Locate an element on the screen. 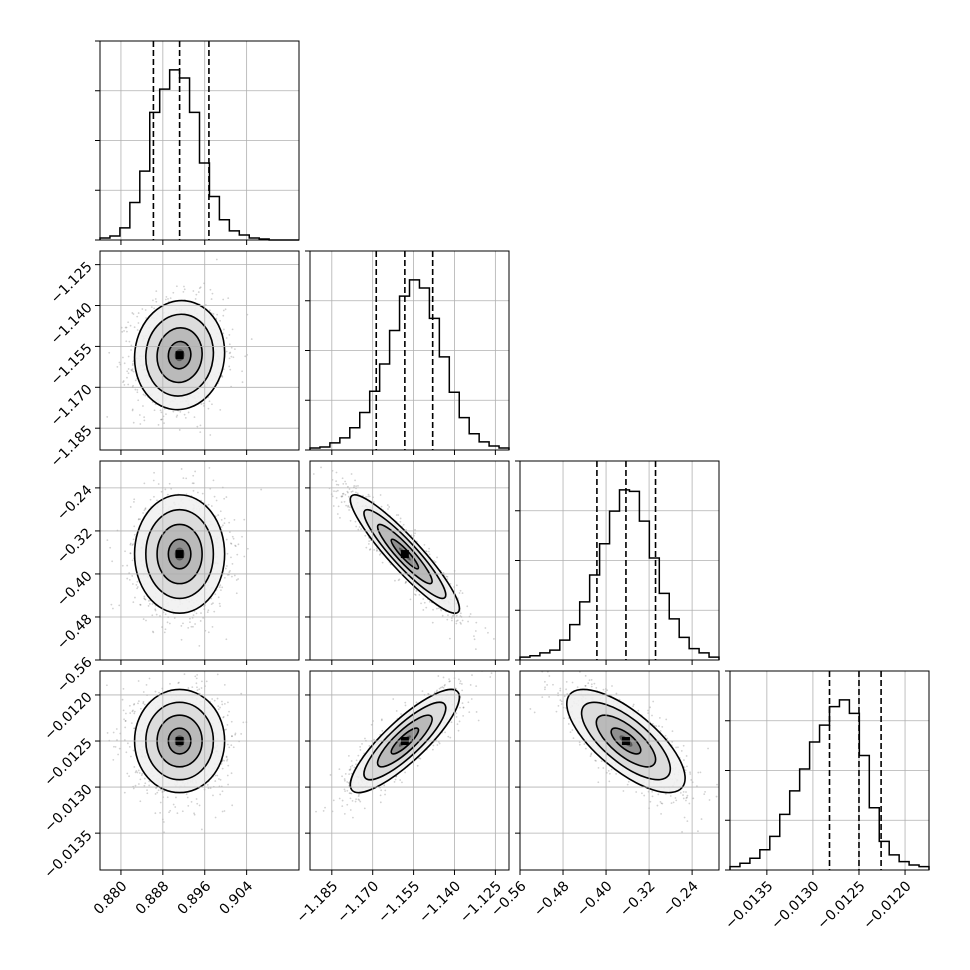 This screenshot has width=970, height=970. density-peak is located at coordinates (179, 355).